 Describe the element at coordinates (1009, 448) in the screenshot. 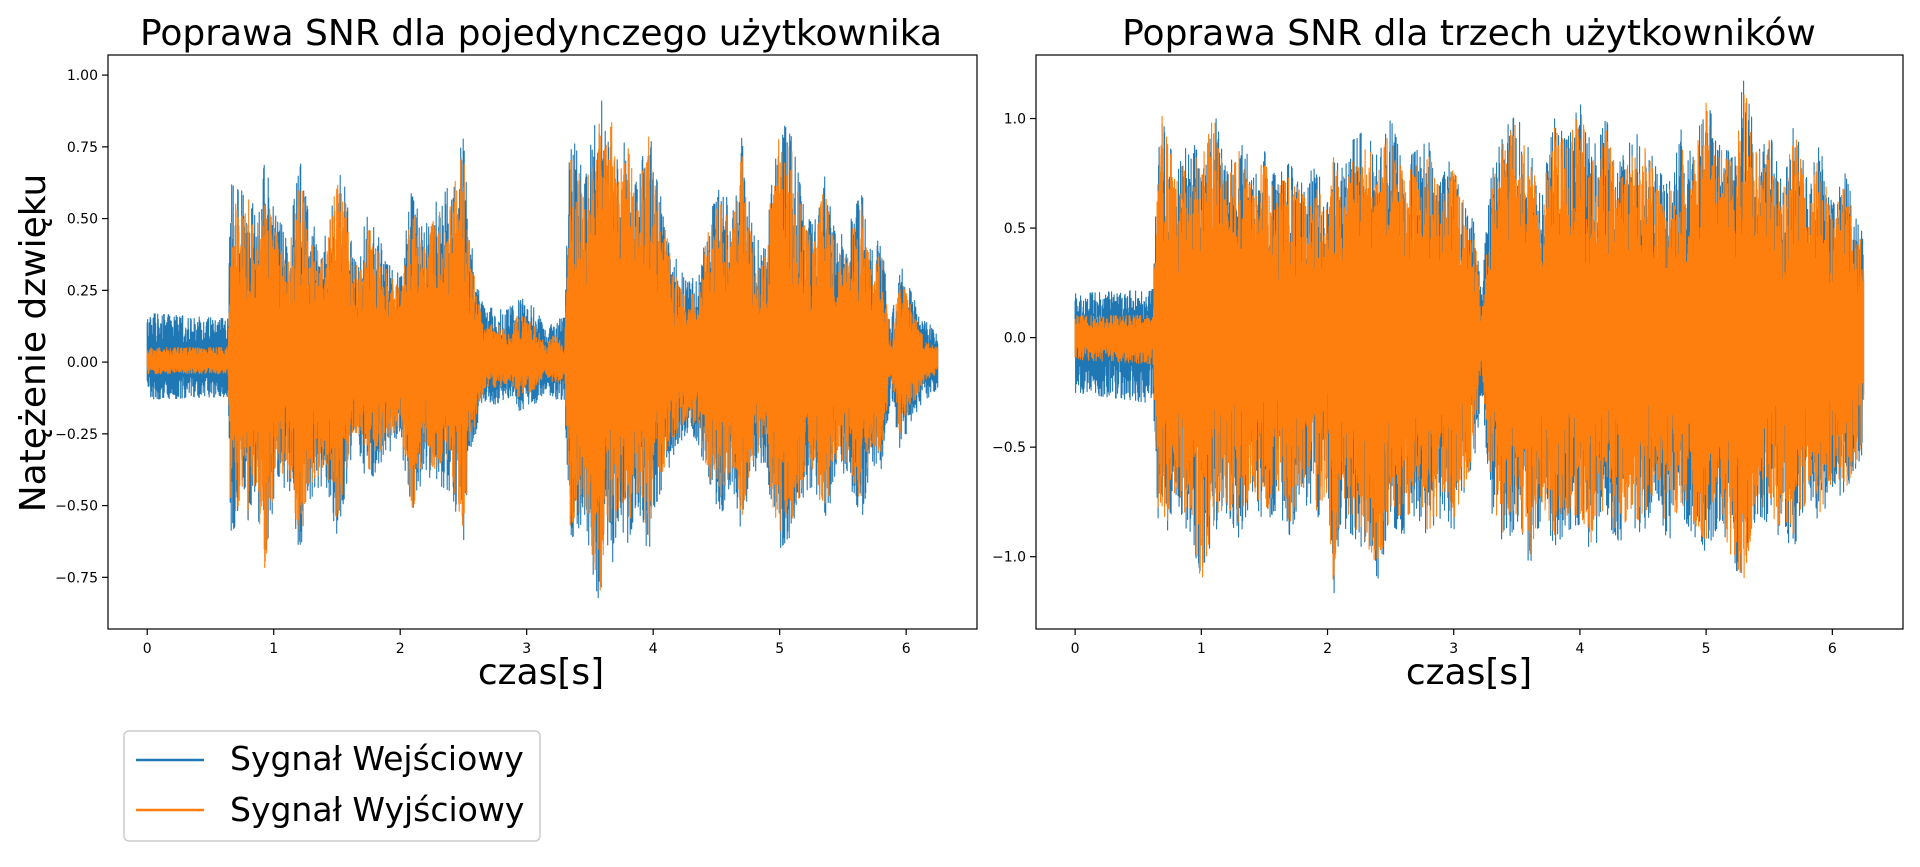

I see `y-tick-label: −0.5` at that location.